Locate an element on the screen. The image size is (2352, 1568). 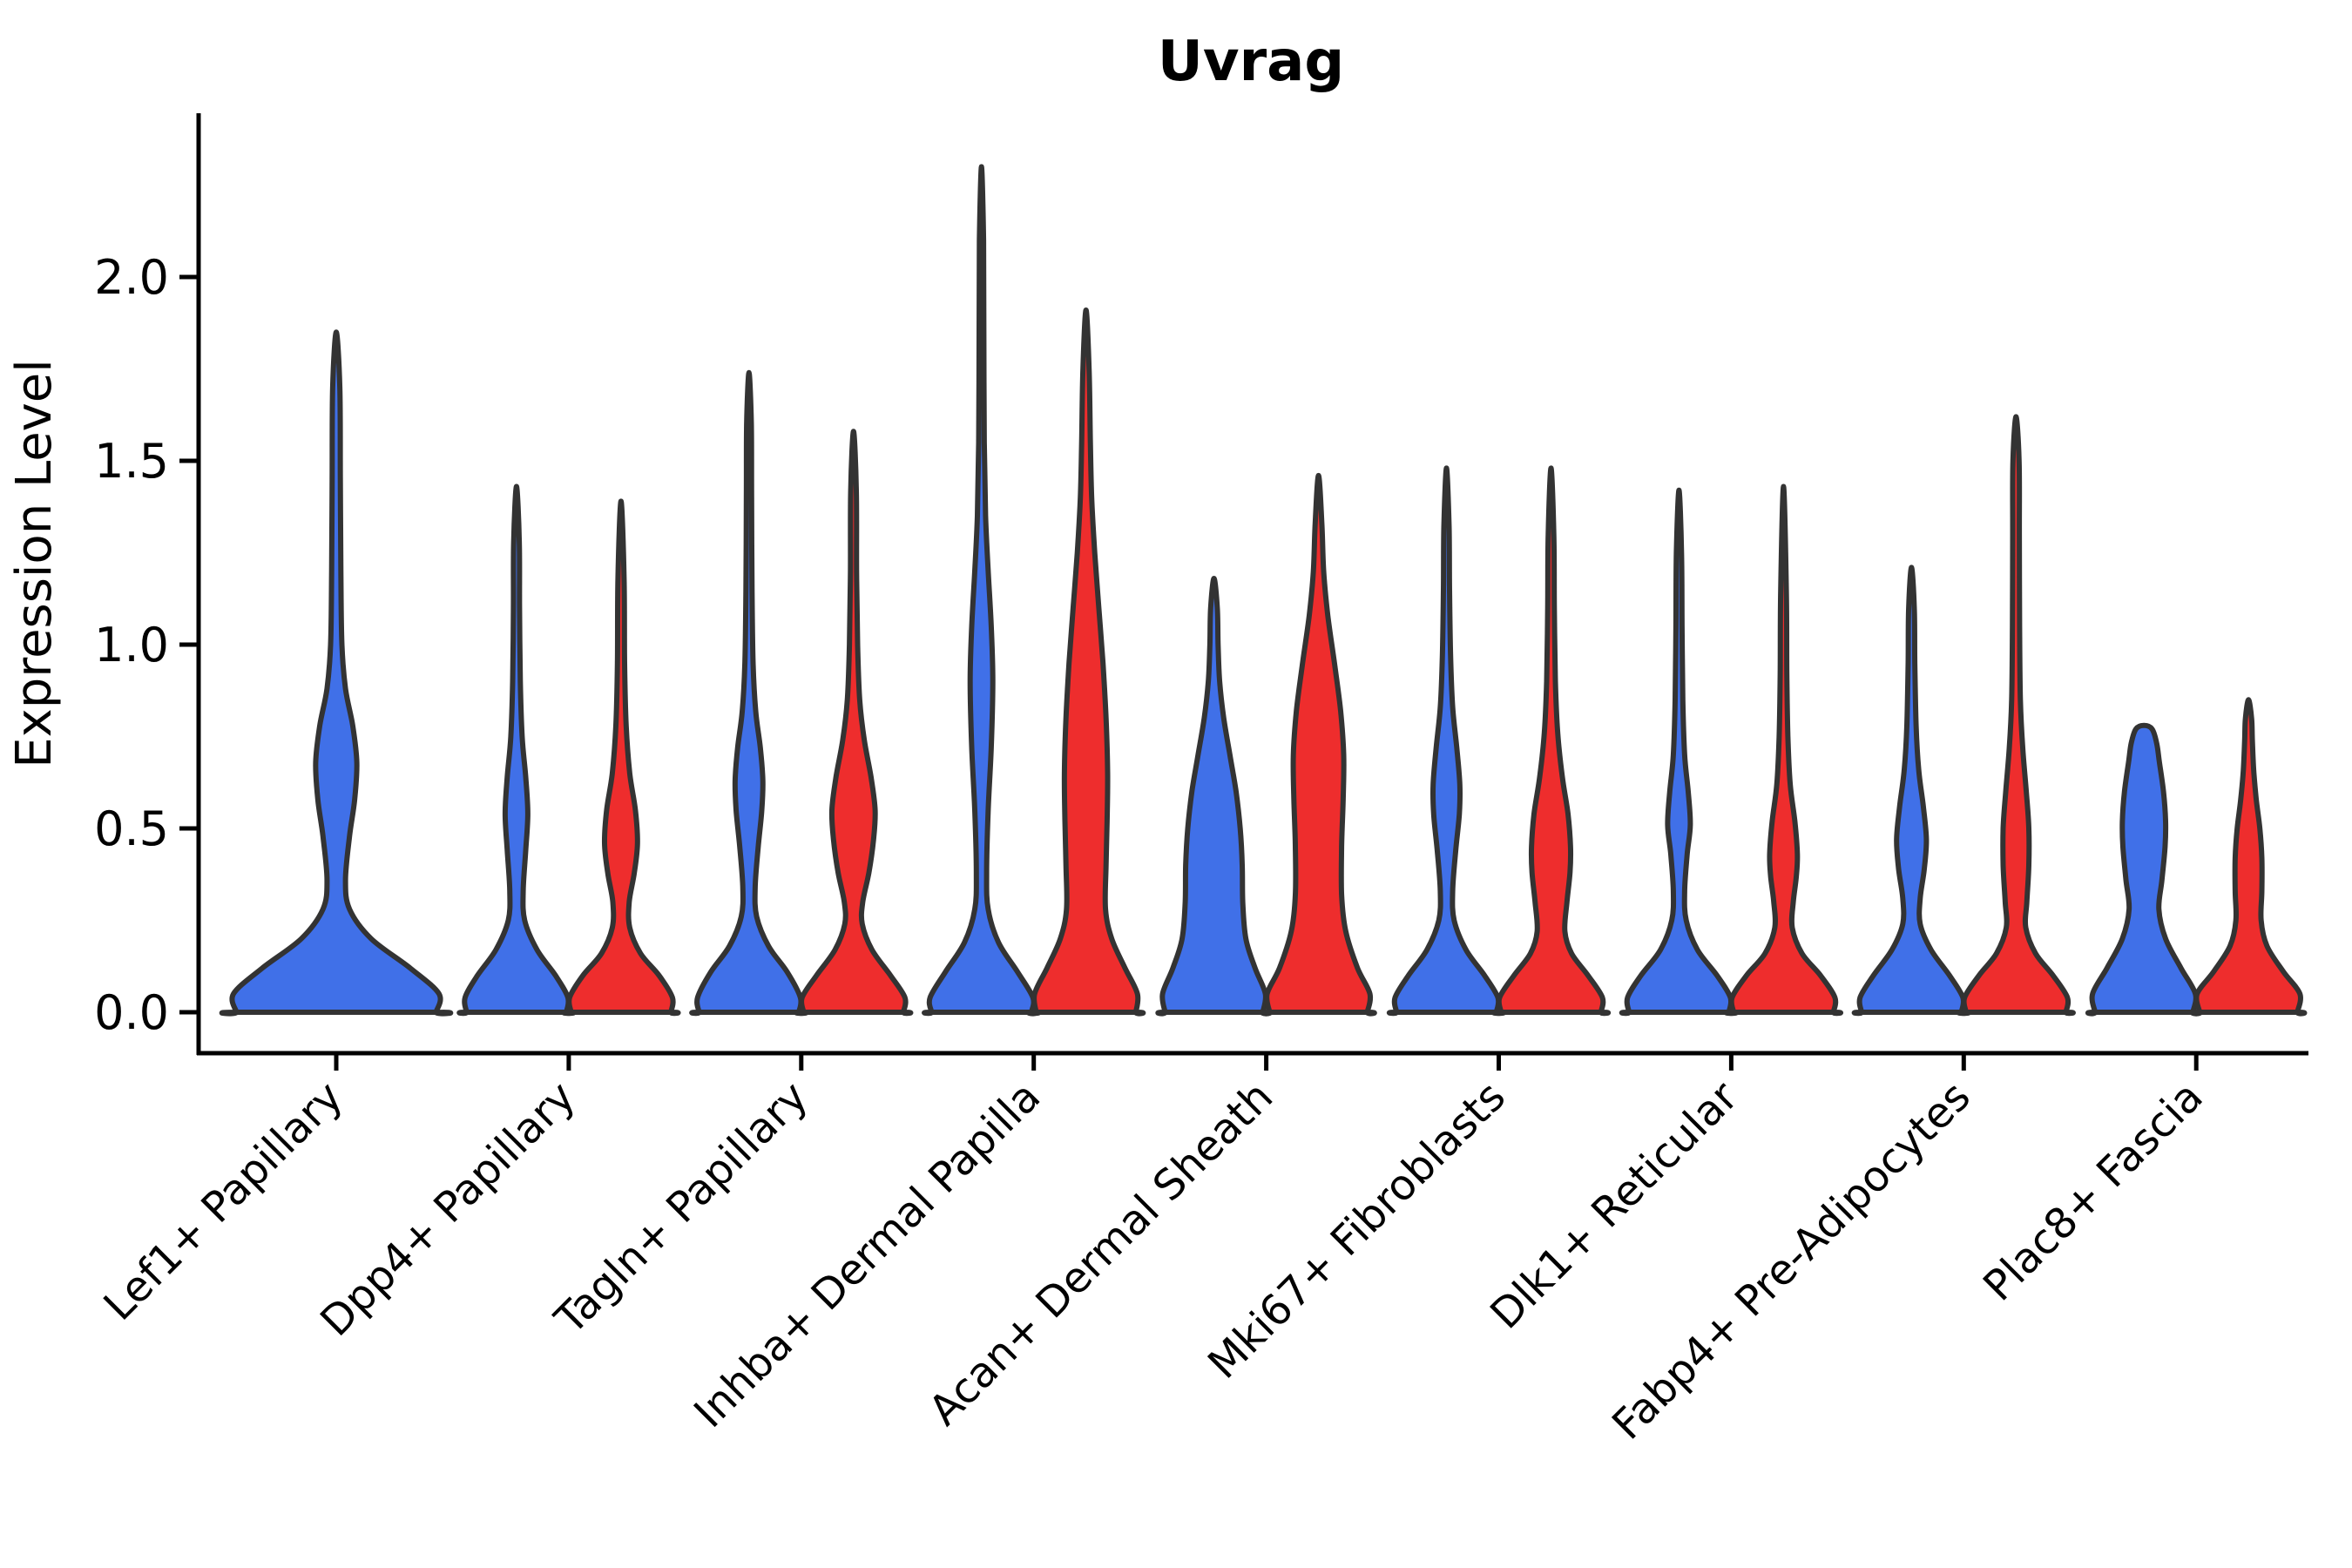
x-tick-label: Tagln+ Papillary is located at coordinates (681, 1208).